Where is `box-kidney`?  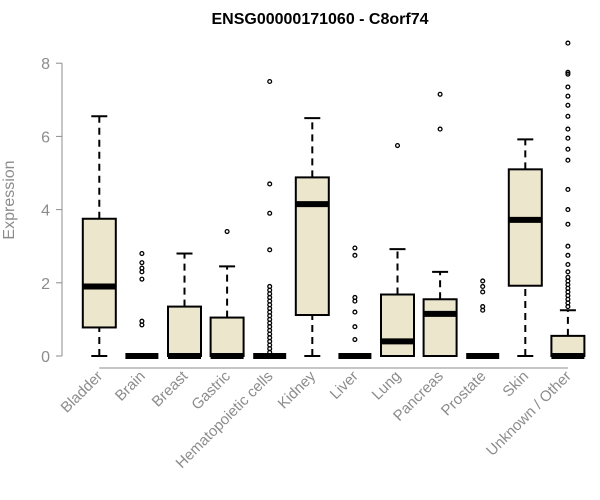
box-kidney is located at coordinates (312, 237).